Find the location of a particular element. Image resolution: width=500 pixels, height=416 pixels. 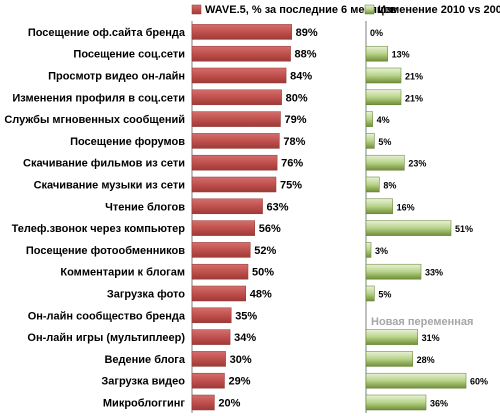

category-label: Микроблоггинг is located at coordinates (144, 404).